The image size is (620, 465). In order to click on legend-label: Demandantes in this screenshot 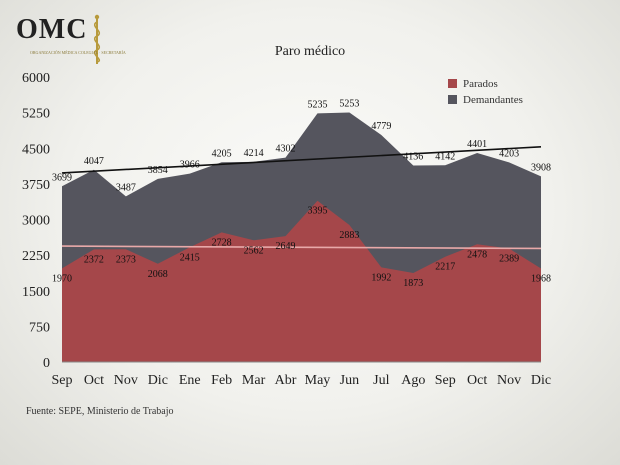, I will do `click(493, 100)`.